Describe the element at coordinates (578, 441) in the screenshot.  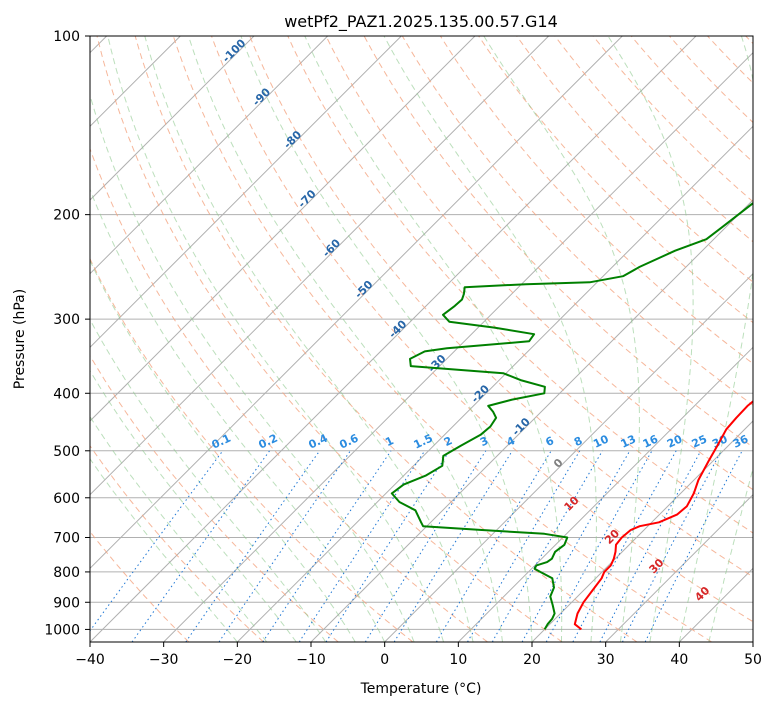
I see `mixing-ratio-label: 8` at that location.